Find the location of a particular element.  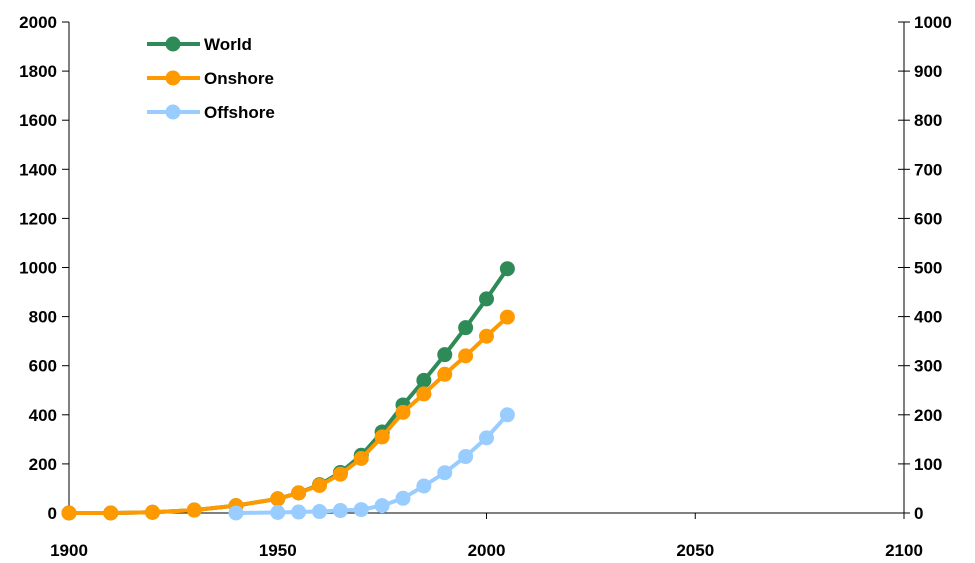

y-right-tick-label: 900 is located at coordinates (928, 71).